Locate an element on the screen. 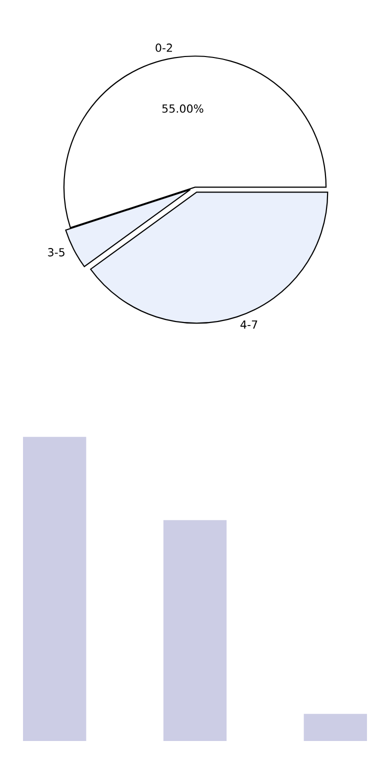  slice-label: 4-7 is located at coordinates (249, 324).